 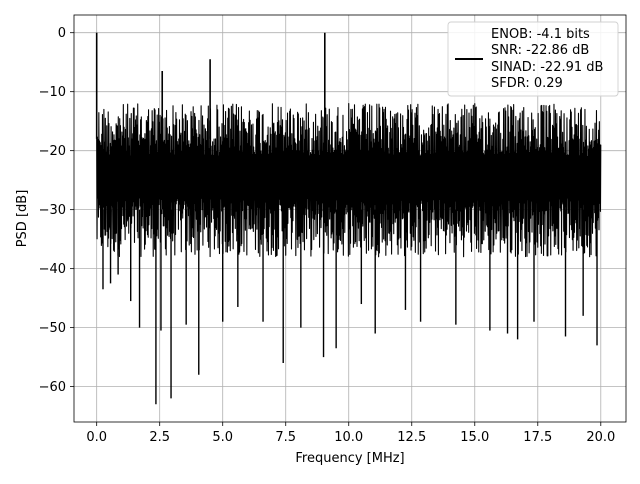 I want to click on legend-line-sfdr: SFDR: 0.29, so click(x=527, y=83).